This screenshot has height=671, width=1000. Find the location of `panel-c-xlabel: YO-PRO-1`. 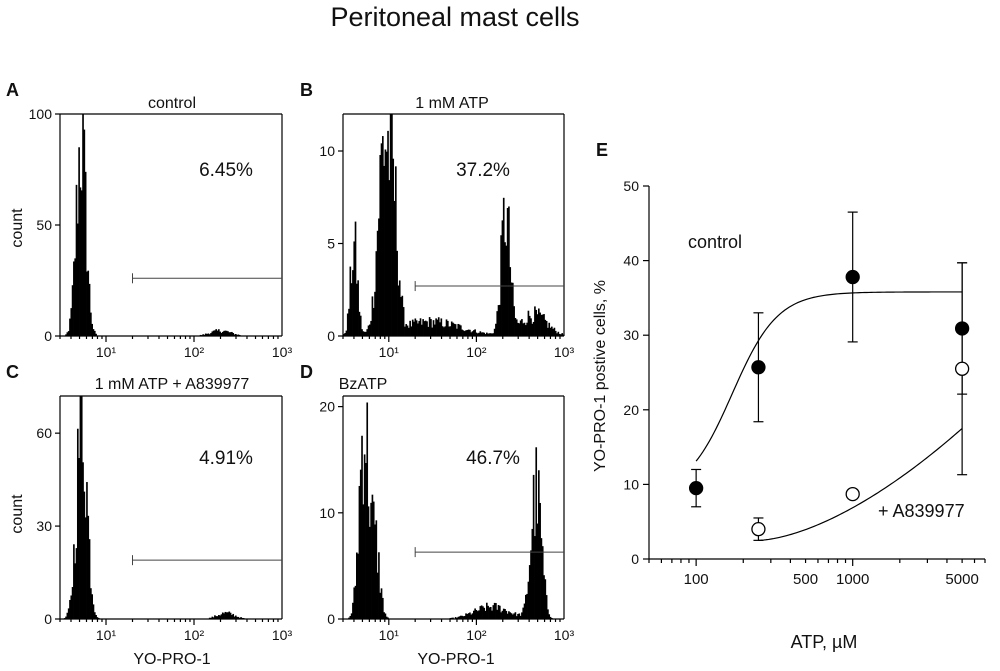

panel-c-xlabel: YO-PRO-1 is located at coordinates (171, 659).